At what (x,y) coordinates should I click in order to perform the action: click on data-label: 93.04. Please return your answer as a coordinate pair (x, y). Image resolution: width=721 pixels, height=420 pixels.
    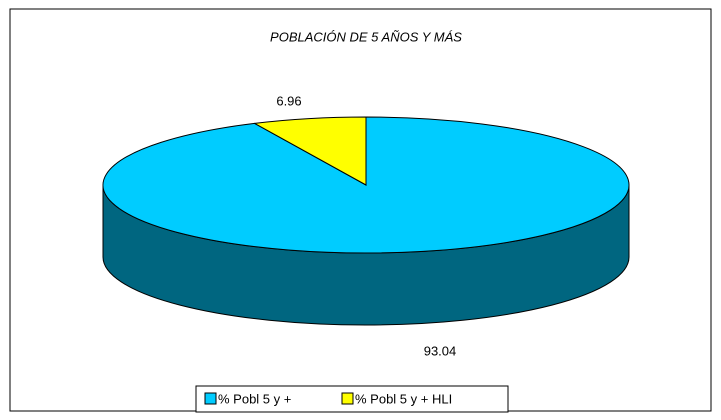
    Looking at the image, I should click on (440, 350).